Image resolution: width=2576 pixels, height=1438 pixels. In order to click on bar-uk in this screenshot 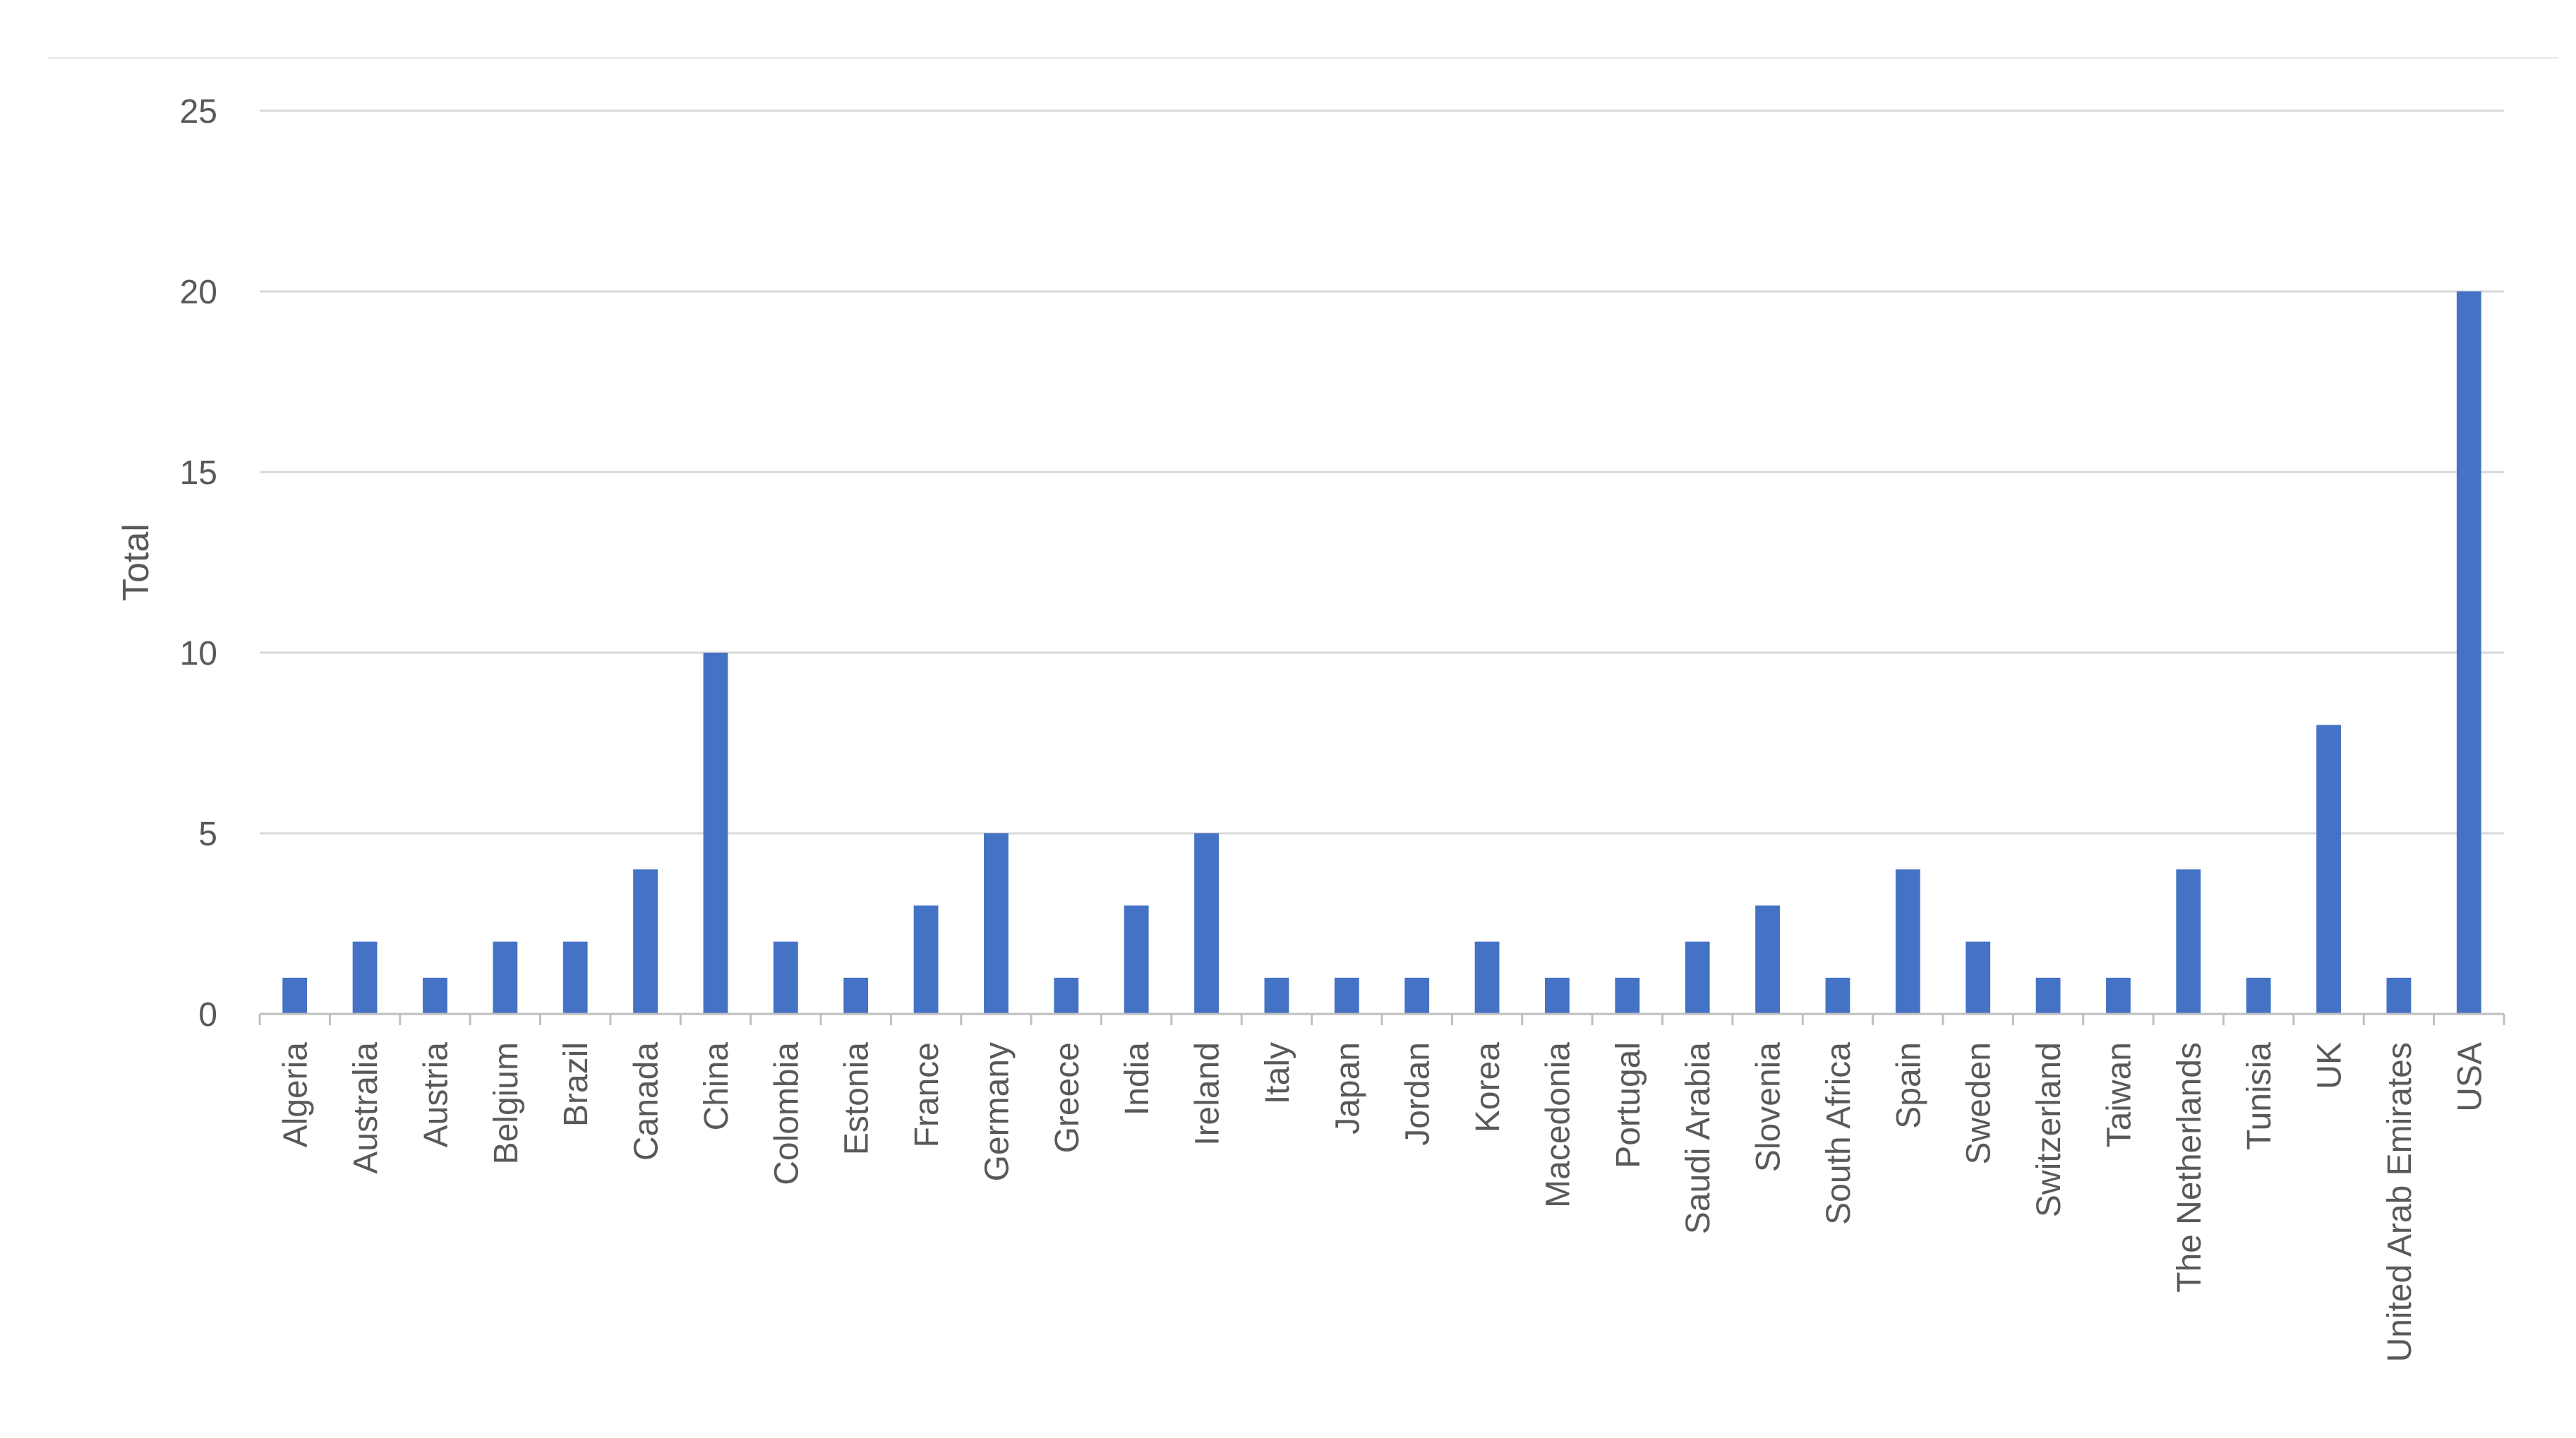, I will do `click(2328, 870)`.